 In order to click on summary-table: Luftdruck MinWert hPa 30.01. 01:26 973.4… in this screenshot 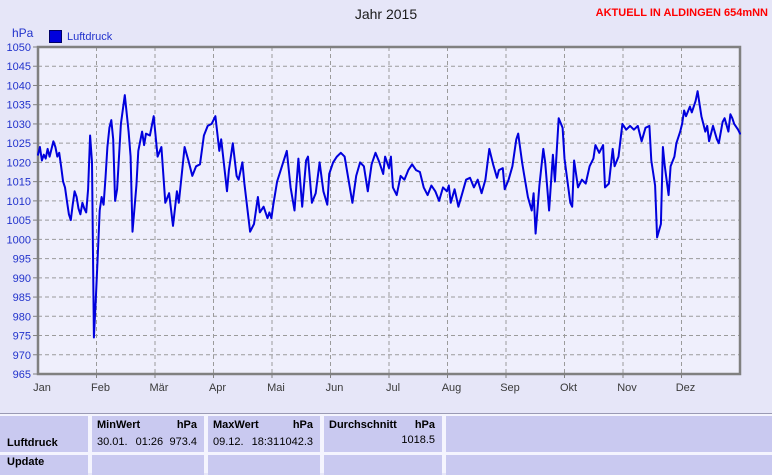, I will do `click(386, 444)`.